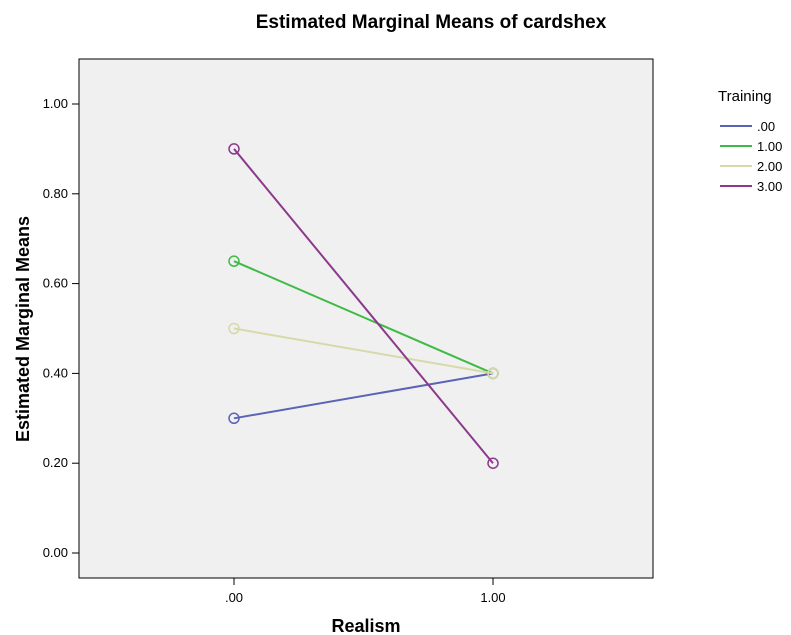 The height and width of the screenshot is (635, 791). What do you see at coordinates (55, 372) in the screenshot?
I see `y-tick-label: 0.40` at bounding box center [55, 372].